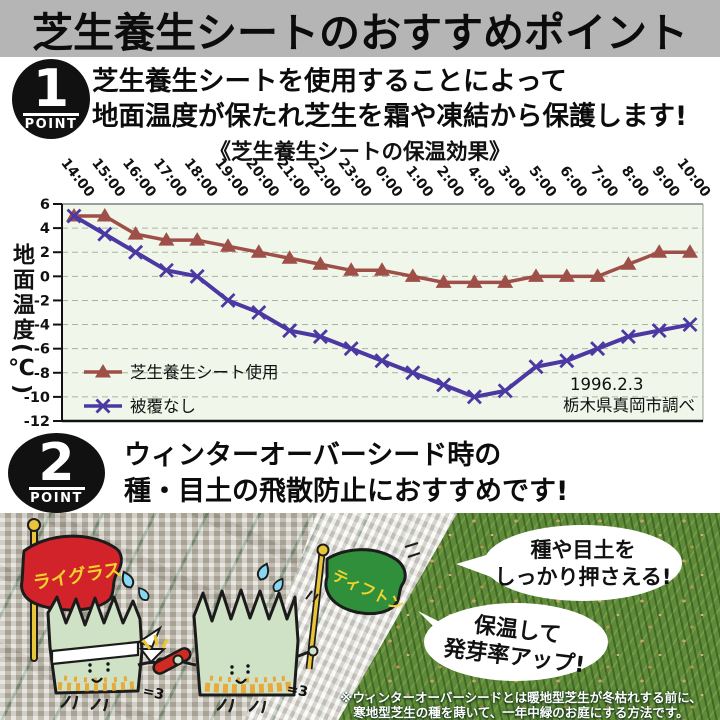 This screenshot has width=720, height=720. I want to click on svg-text: 23:00, so click(355, 177).